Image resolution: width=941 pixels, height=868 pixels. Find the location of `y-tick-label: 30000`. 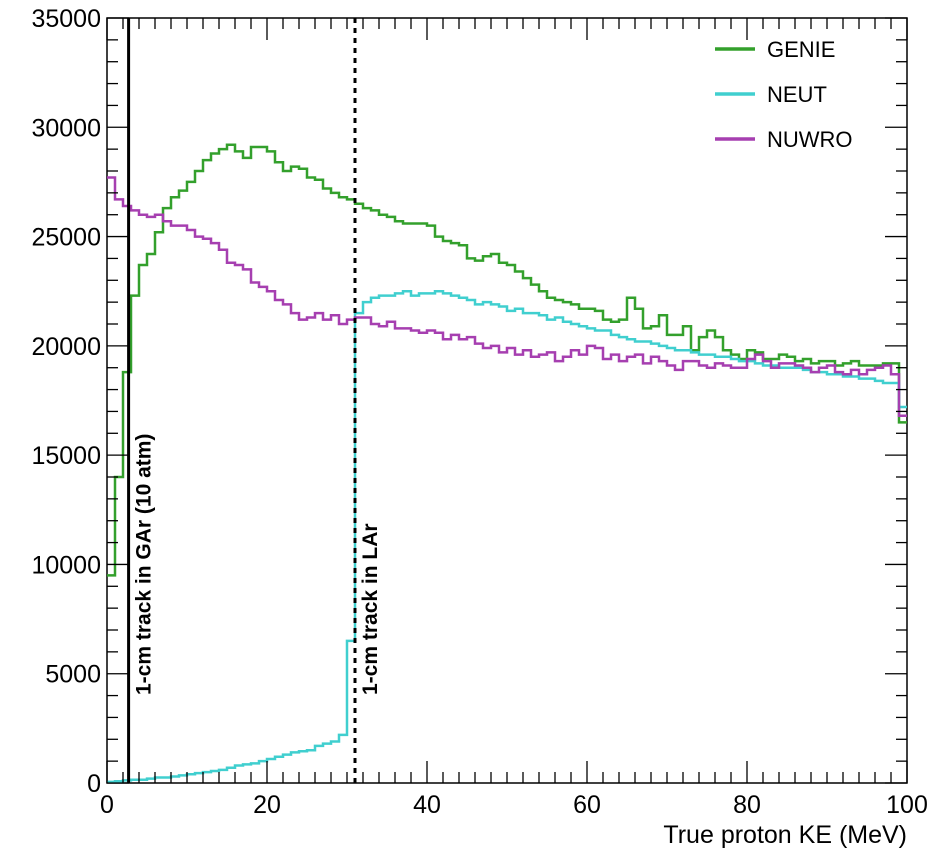

y-tick-label: 30000 is located at coordinates (66, 128).